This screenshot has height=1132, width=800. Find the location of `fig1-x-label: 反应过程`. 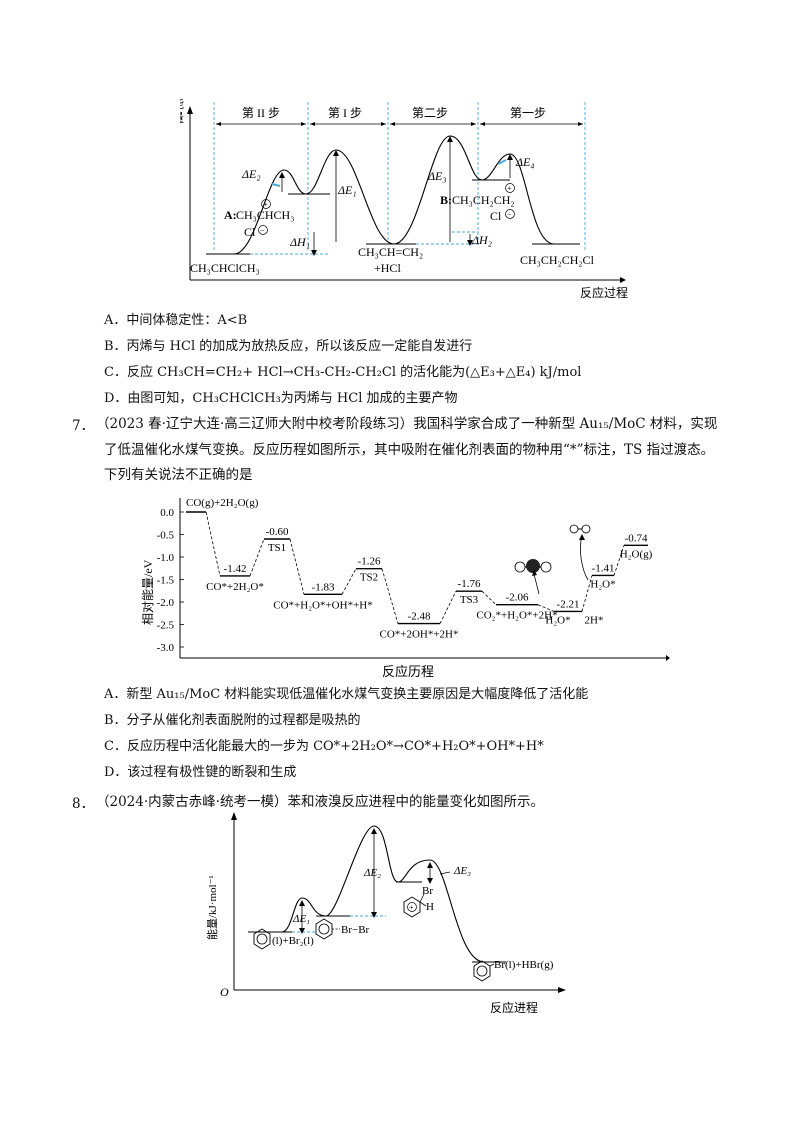

fig1-x-label: 反应过程 is located at coordinates (604, 292).